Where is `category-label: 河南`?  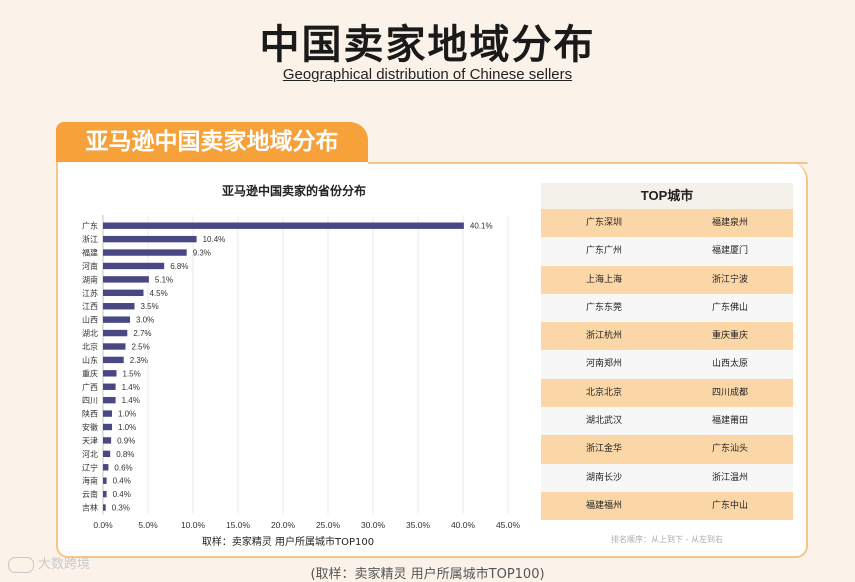 category-label: 河南 is located at coordinates (90, 266).